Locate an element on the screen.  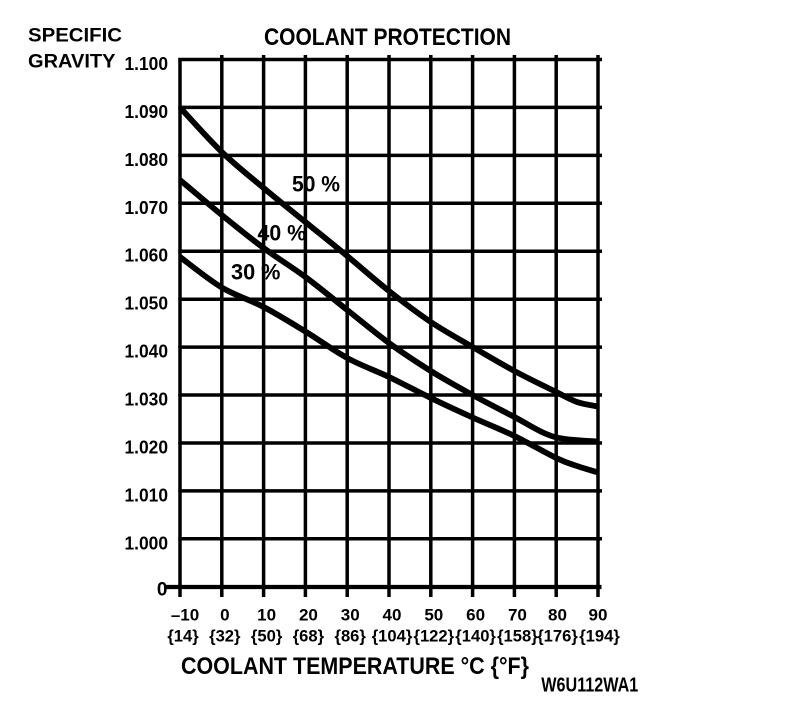
svg-text: 1.090 is located at coordinates (147, 111).